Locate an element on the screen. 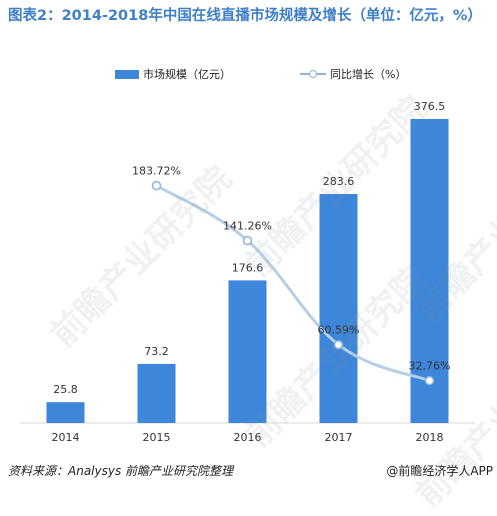 The height and width of the screenshot is (516, 497). growth-point-2015 is located at coordinates (156, 185).